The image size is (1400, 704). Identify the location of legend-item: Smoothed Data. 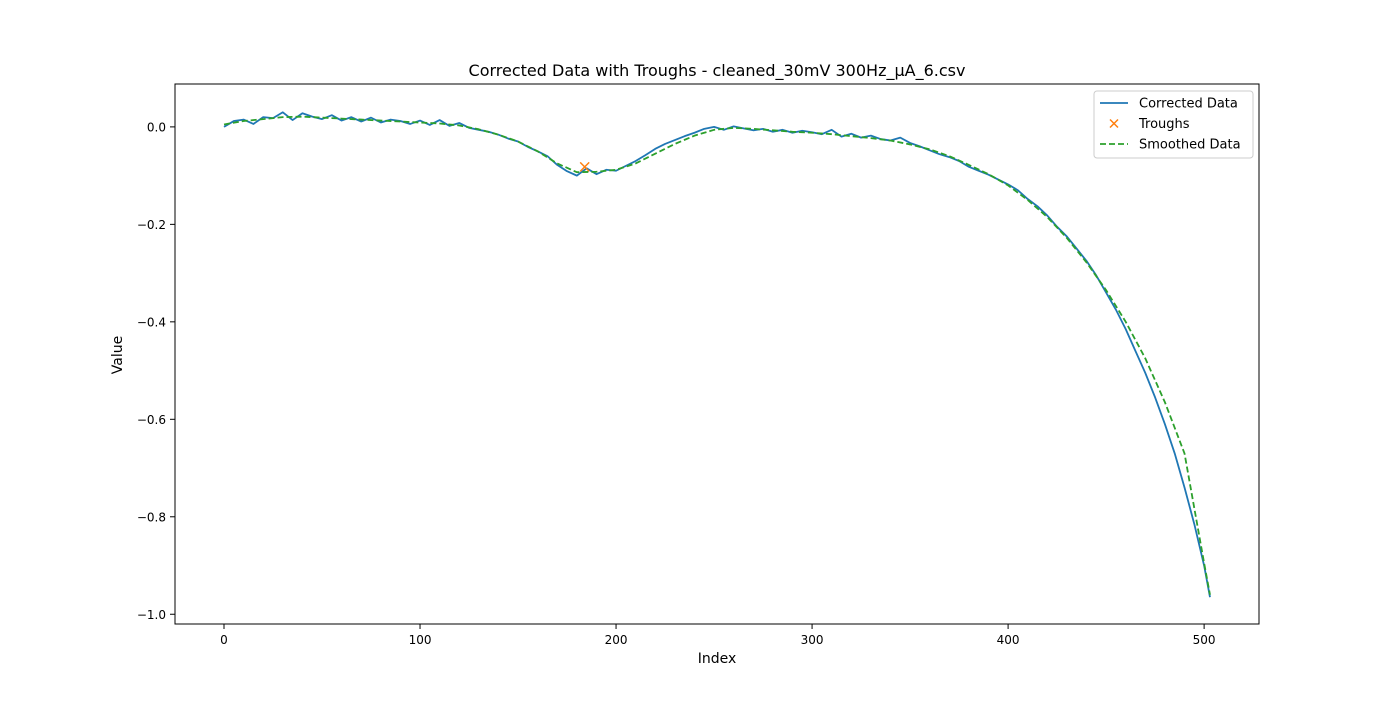
(1170, 145).